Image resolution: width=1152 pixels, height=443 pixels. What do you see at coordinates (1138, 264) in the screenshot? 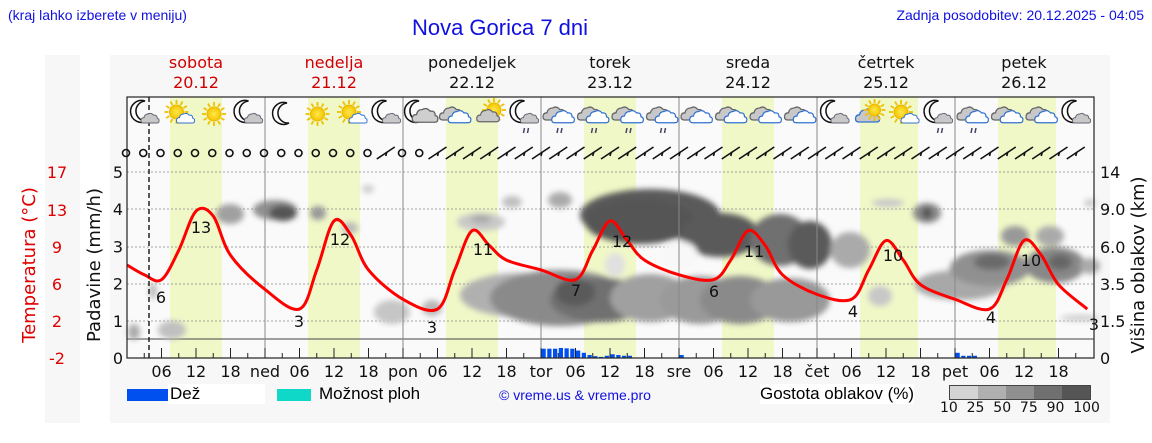
I see `cloud-height-axis-label: Višina oblakov (km)` at bounding box center [1138, 264].